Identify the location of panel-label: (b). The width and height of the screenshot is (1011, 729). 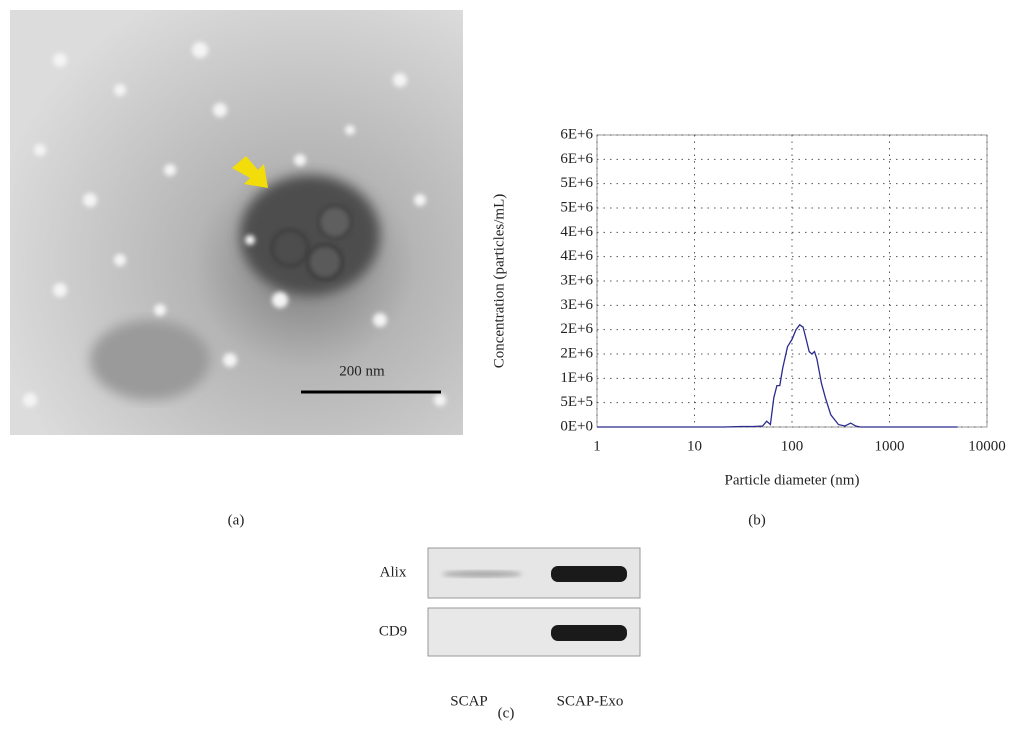
(757, 520).